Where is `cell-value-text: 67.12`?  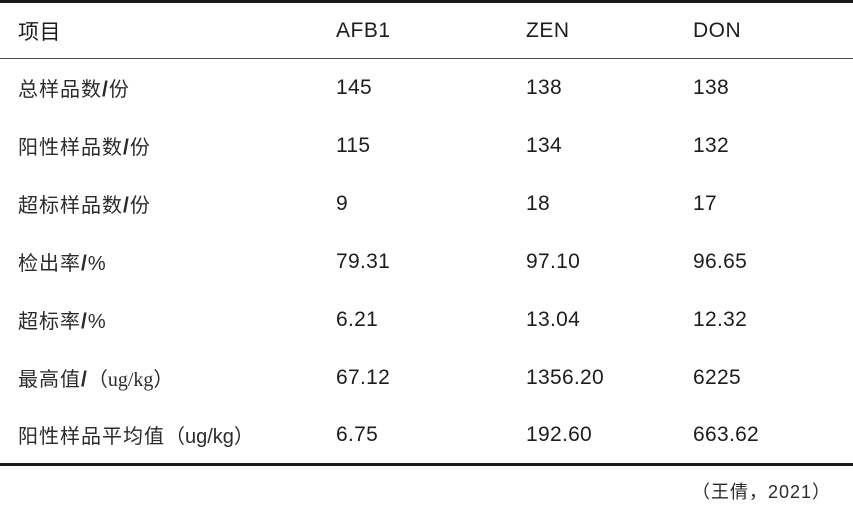 cell-value-text: 67.12 is located at coordinates (363, 377).